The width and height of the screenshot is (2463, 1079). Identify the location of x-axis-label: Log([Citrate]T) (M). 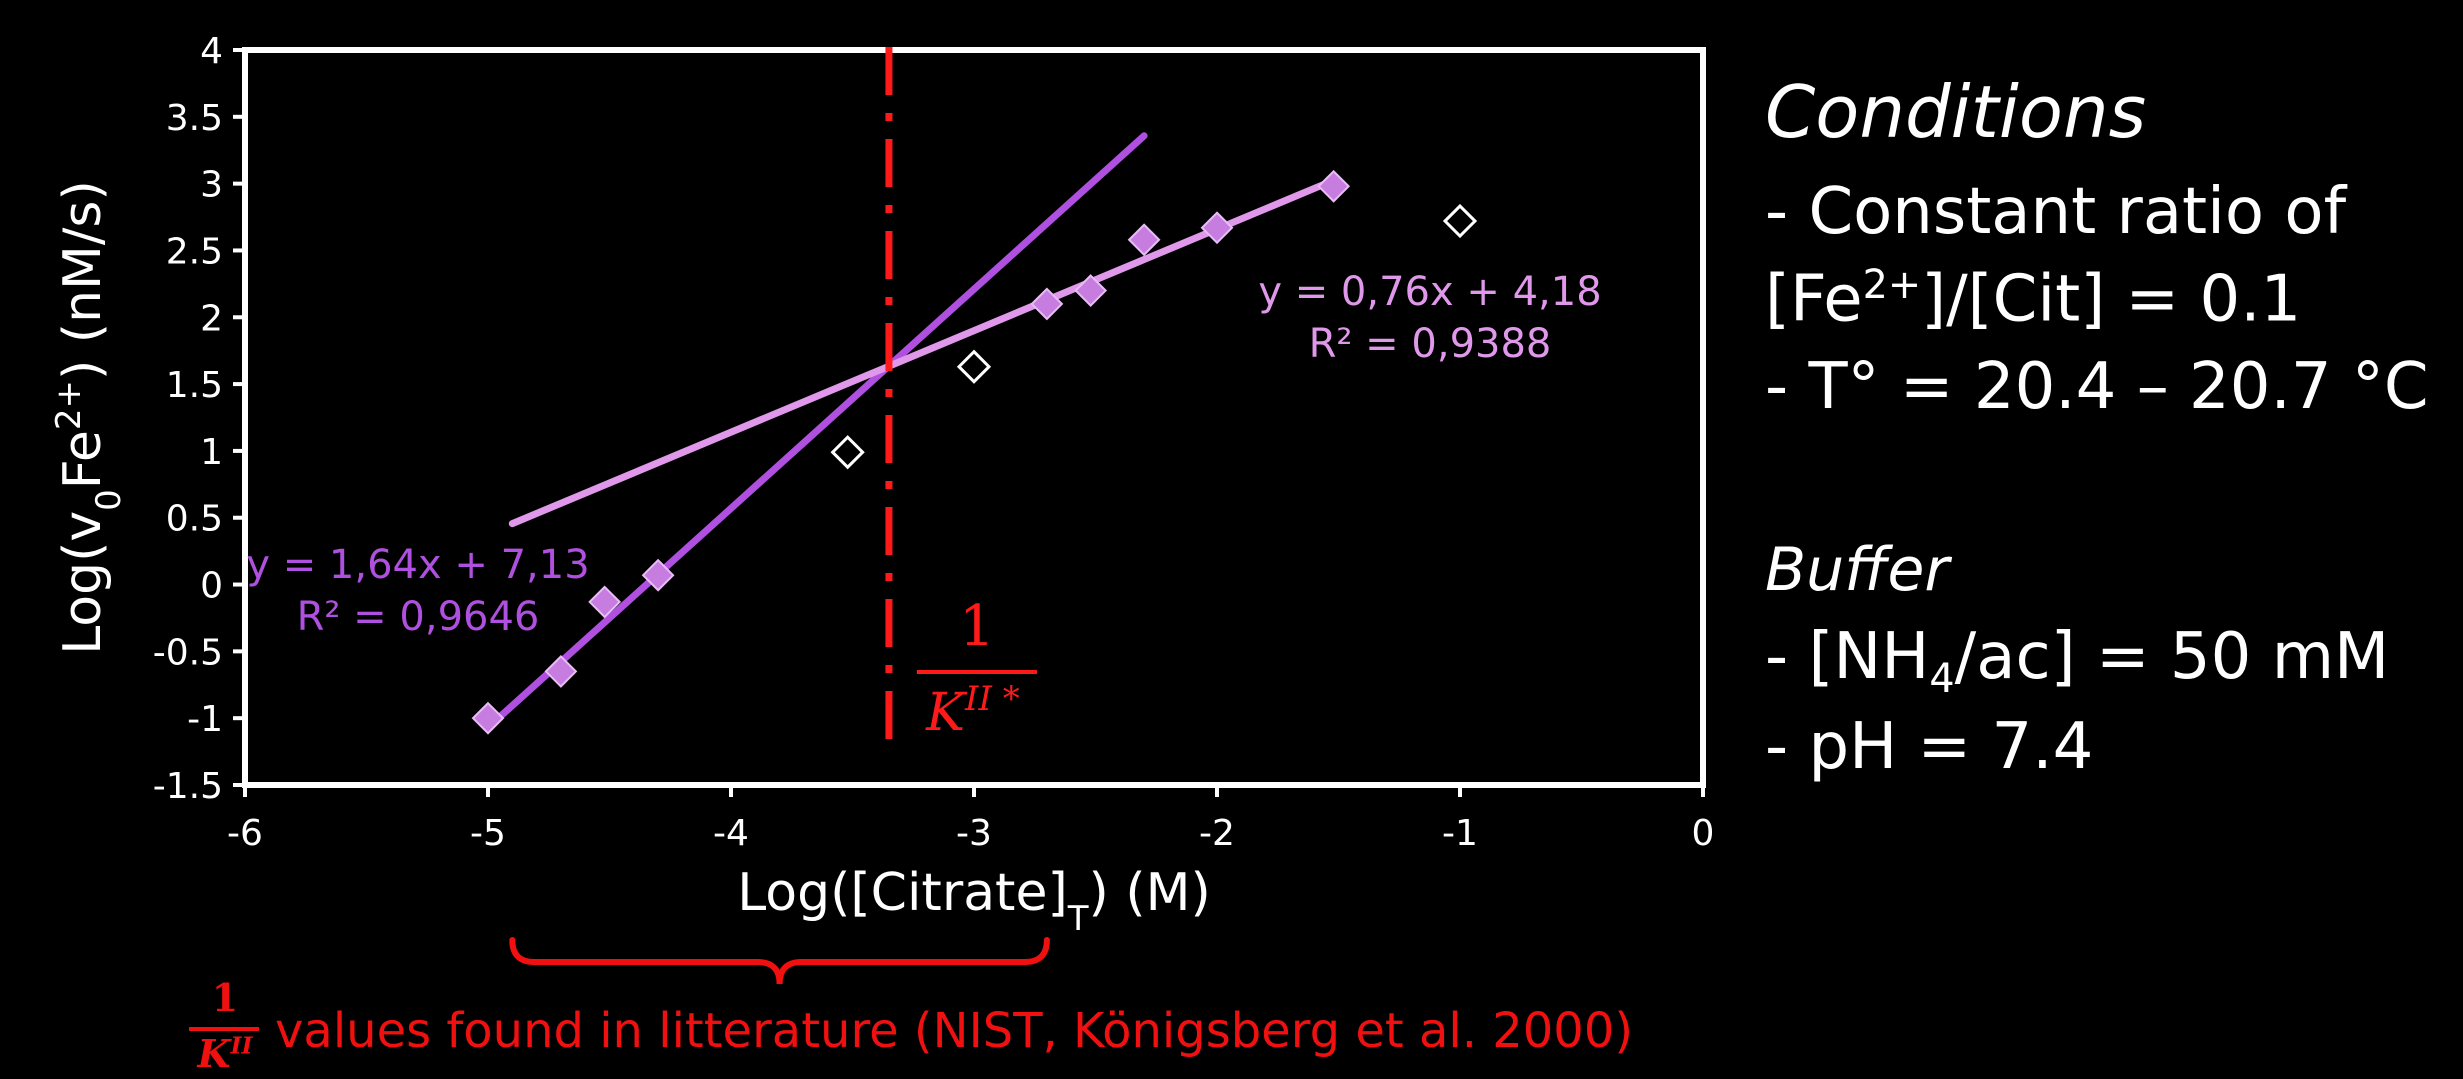
(974, 901).